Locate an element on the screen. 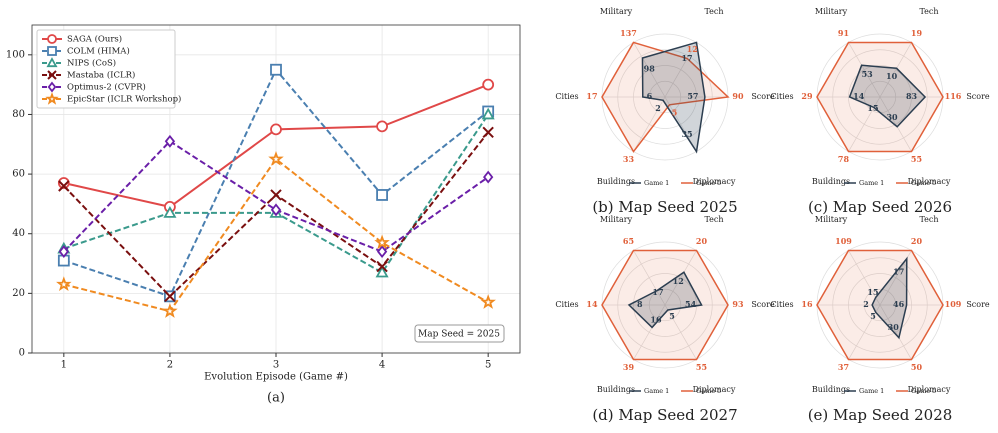 This screenshot has width=998, height=433. y-tick-label: 20 is located at coordinates (18, 293).